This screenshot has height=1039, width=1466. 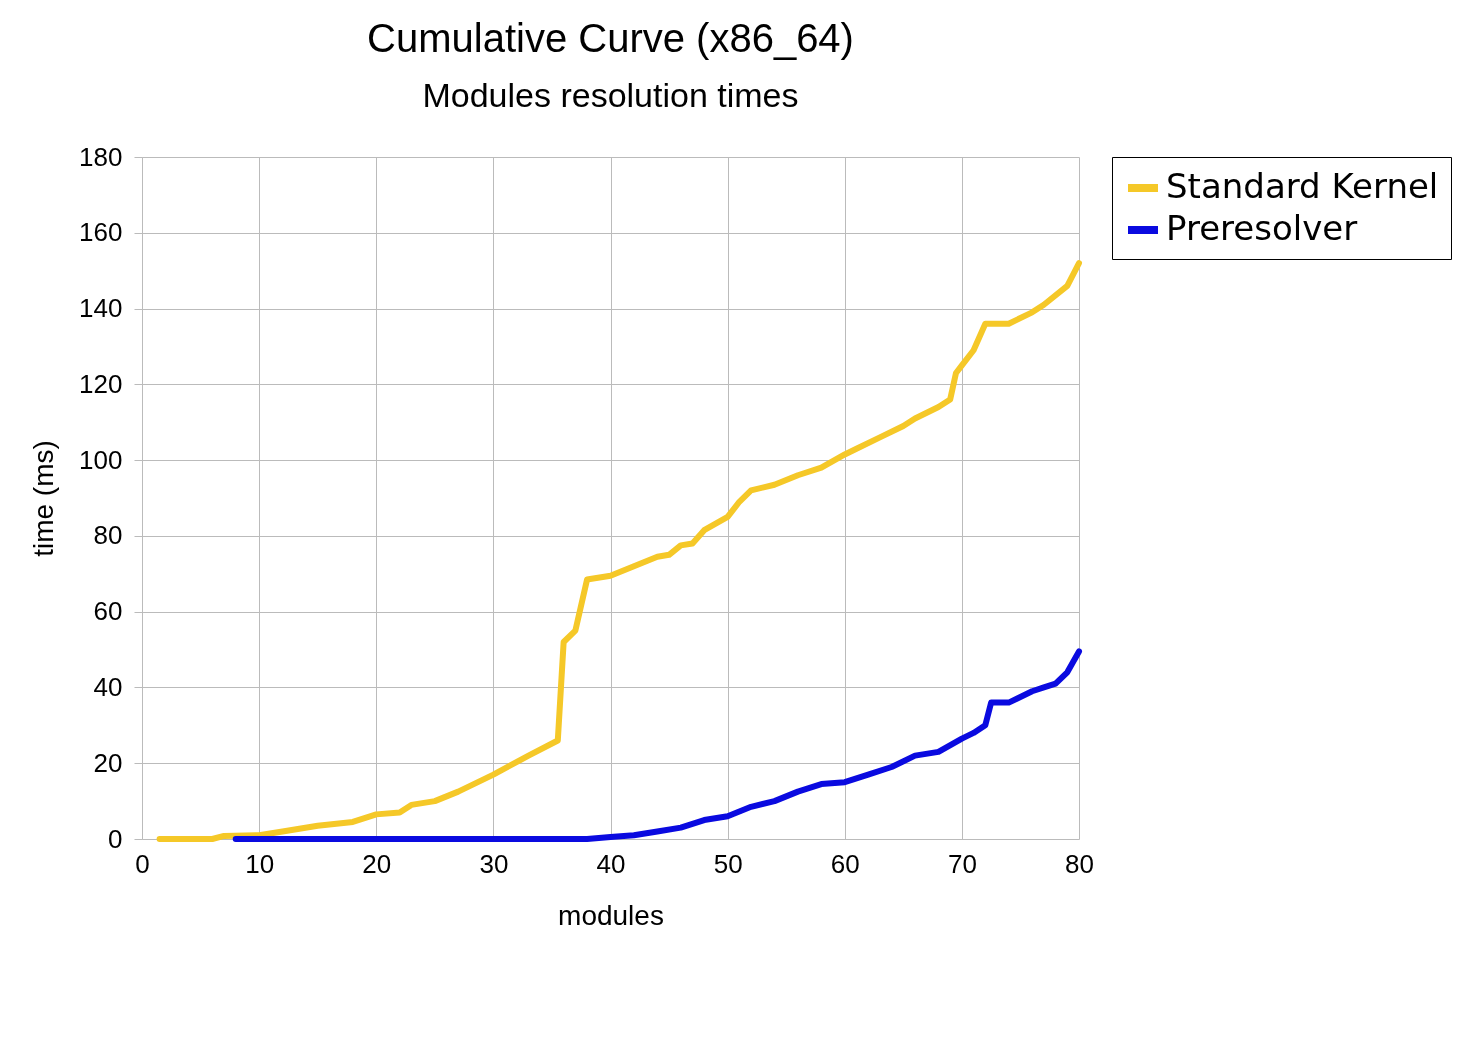 I want to click on y-tick-label: 120, so click(x=101, y=383).